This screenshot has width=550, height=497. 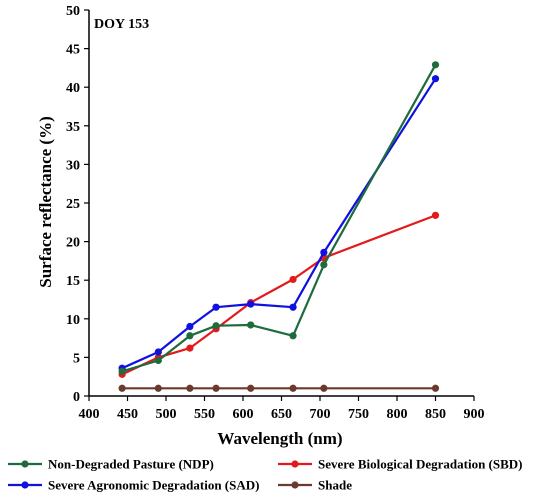 I want to click on y-axis-title: Surface reflectance (%), so click(x=45, y=202).